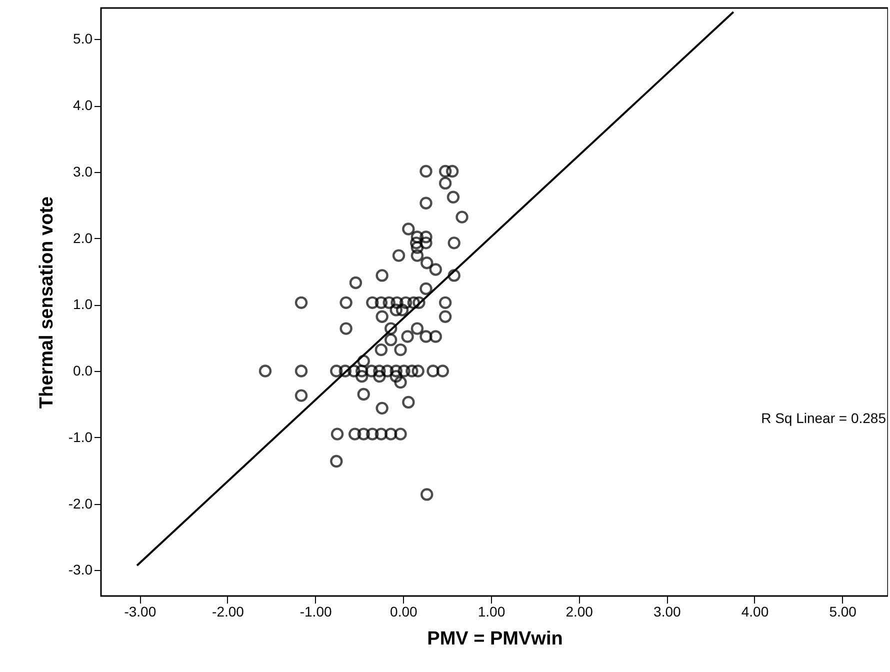  Describe the element at coordinates (83, 370) in the screenshot. I see `y-tick-label: 0.0` at that location.